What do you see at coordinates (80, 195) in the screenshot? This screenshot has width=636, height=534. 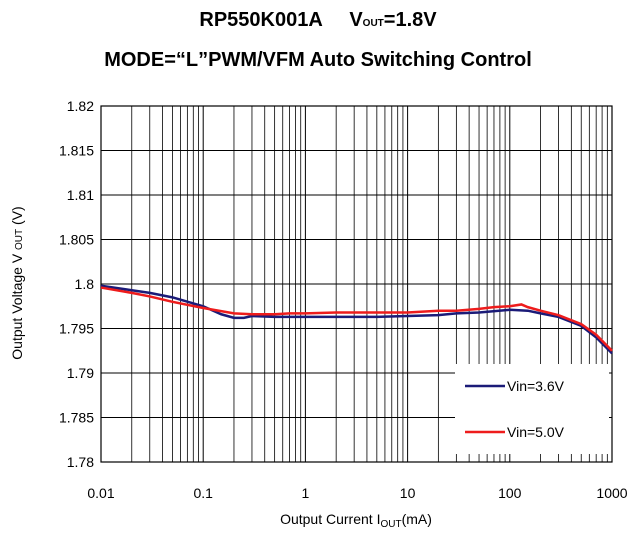 I see `y-tick-label: 1.81` at bounding box center [80, 195].